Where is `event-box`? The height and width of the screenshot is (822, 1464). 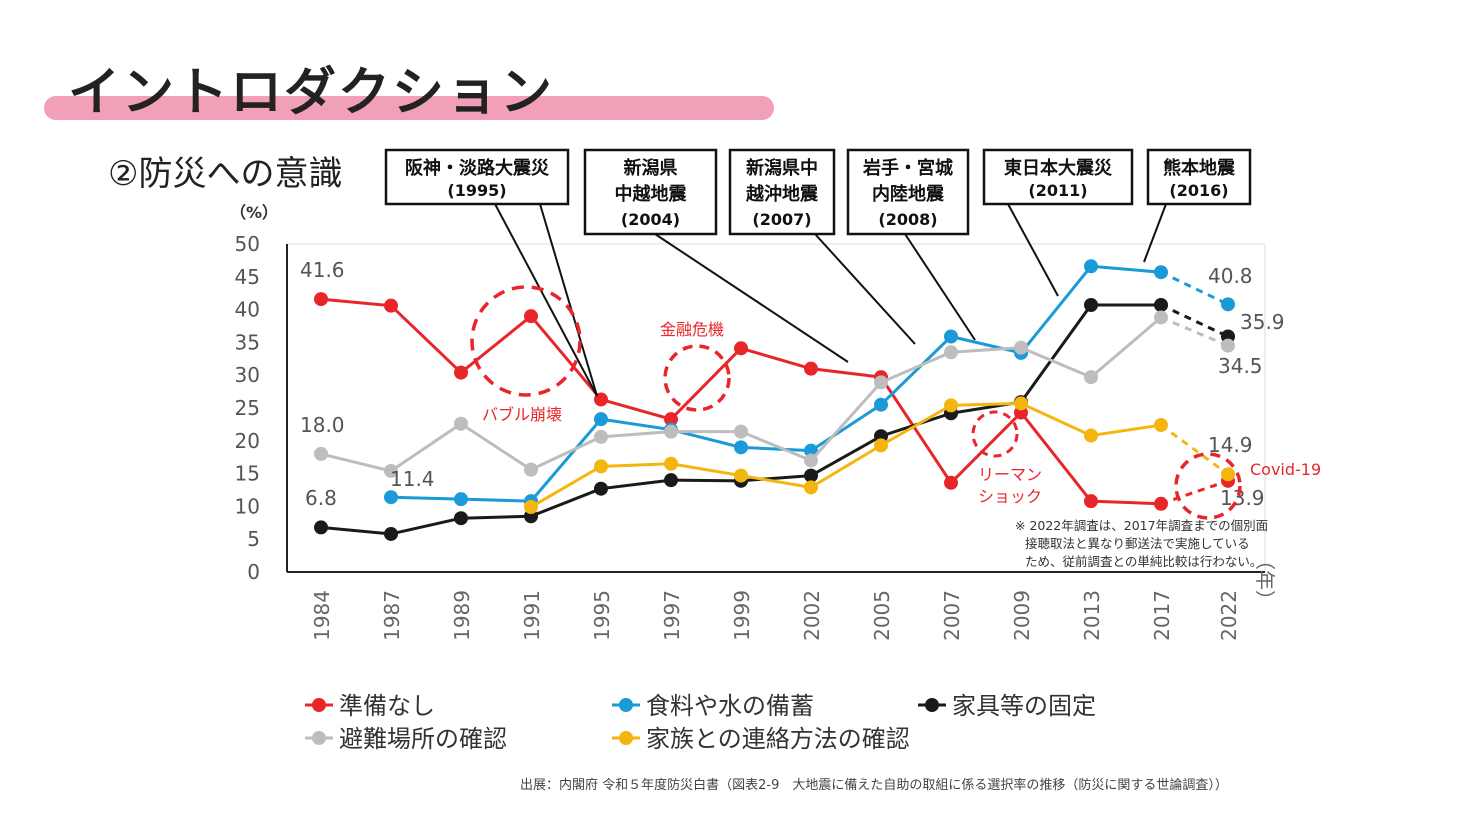 event-box is located at coordinates (782, 192).